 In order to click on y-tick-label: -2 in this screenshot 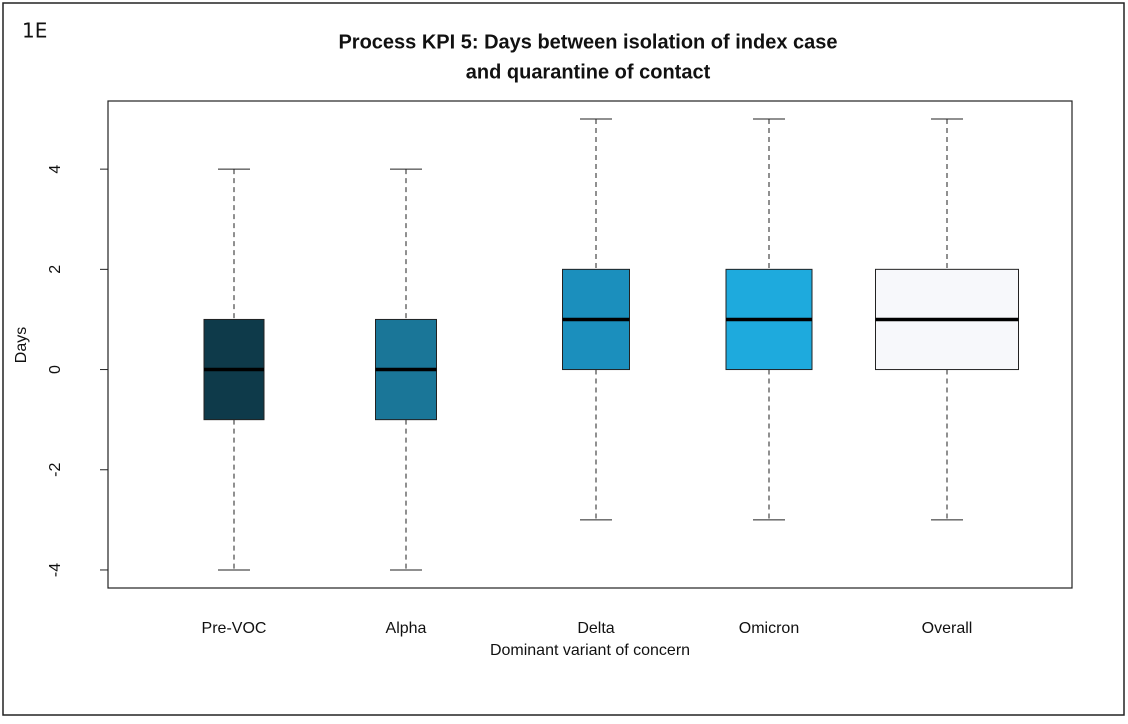, I will do `click(55, 470)`.